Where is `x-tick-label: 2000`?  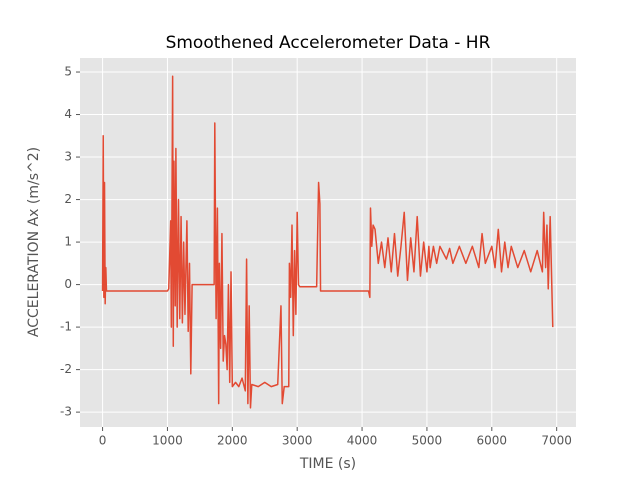
x-tick-label: 2000 is located at coordinates (232, 441).